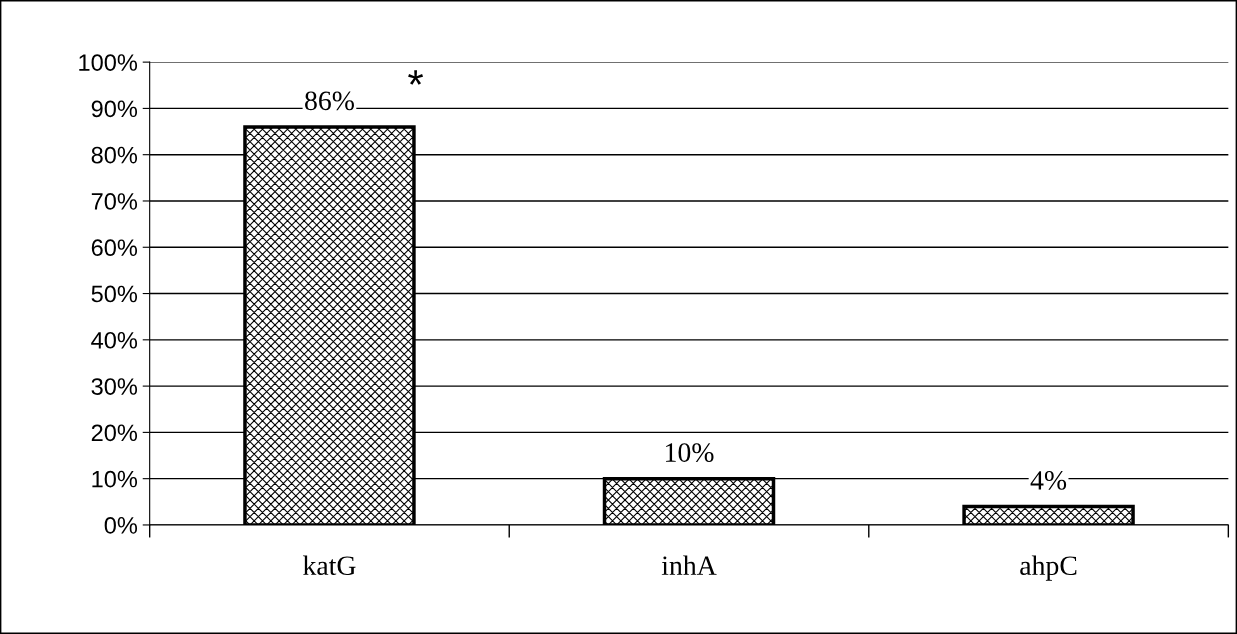  Describe the element at coordinates (114, 155) in the screenshot. I see `y-tick-label: 80%` at that location.